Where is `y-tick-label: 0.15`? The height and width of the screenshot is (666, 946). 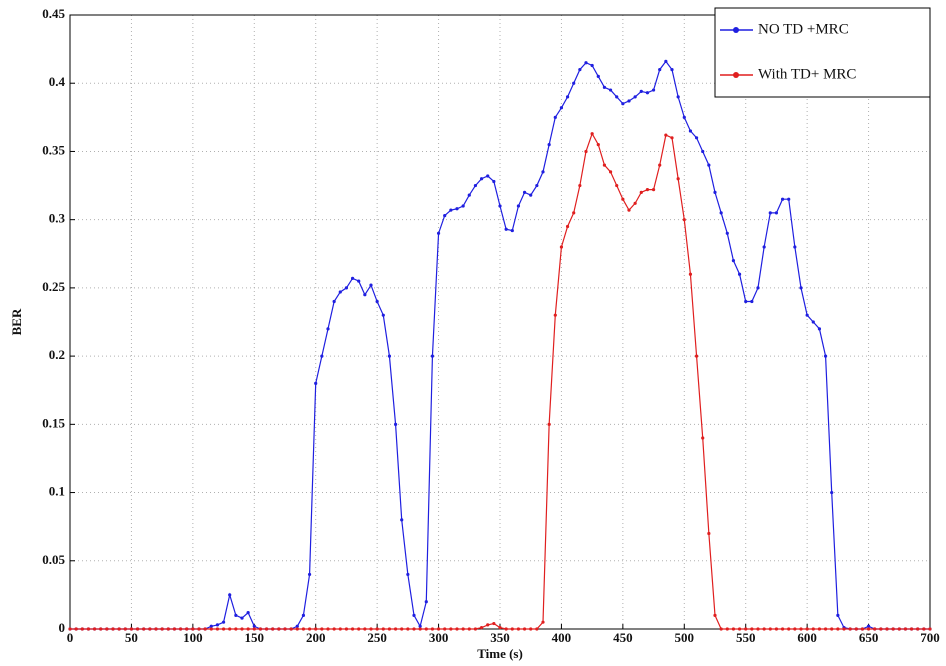
y-tick-label: 0.15 is located at coordinates (53, 422).